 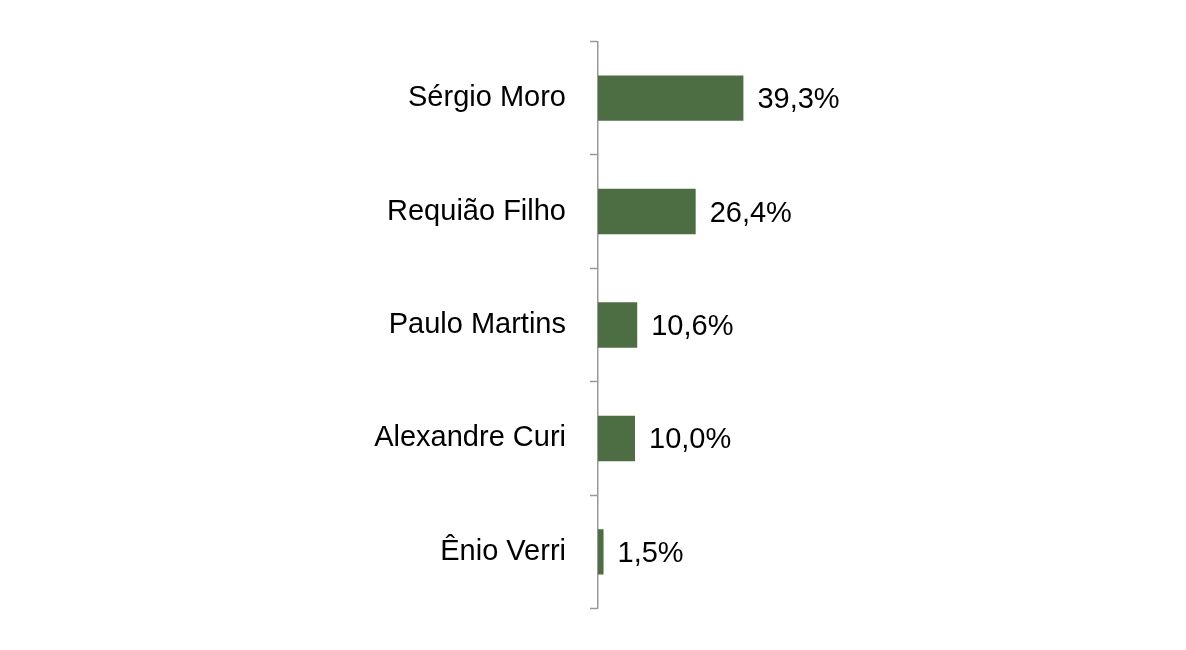 What do you see at coordinates (487, 96) in the screenshot?
I see `y-tick-label: Sérgio Moro` at bounding box center [487, 96].